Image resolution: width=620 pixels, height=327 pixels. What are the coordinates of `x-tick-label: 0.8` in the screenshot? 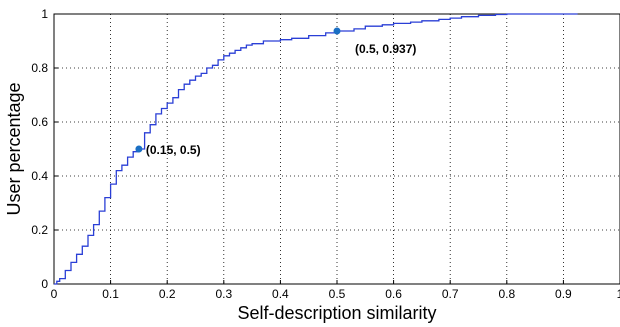 It's located at (506, 294).